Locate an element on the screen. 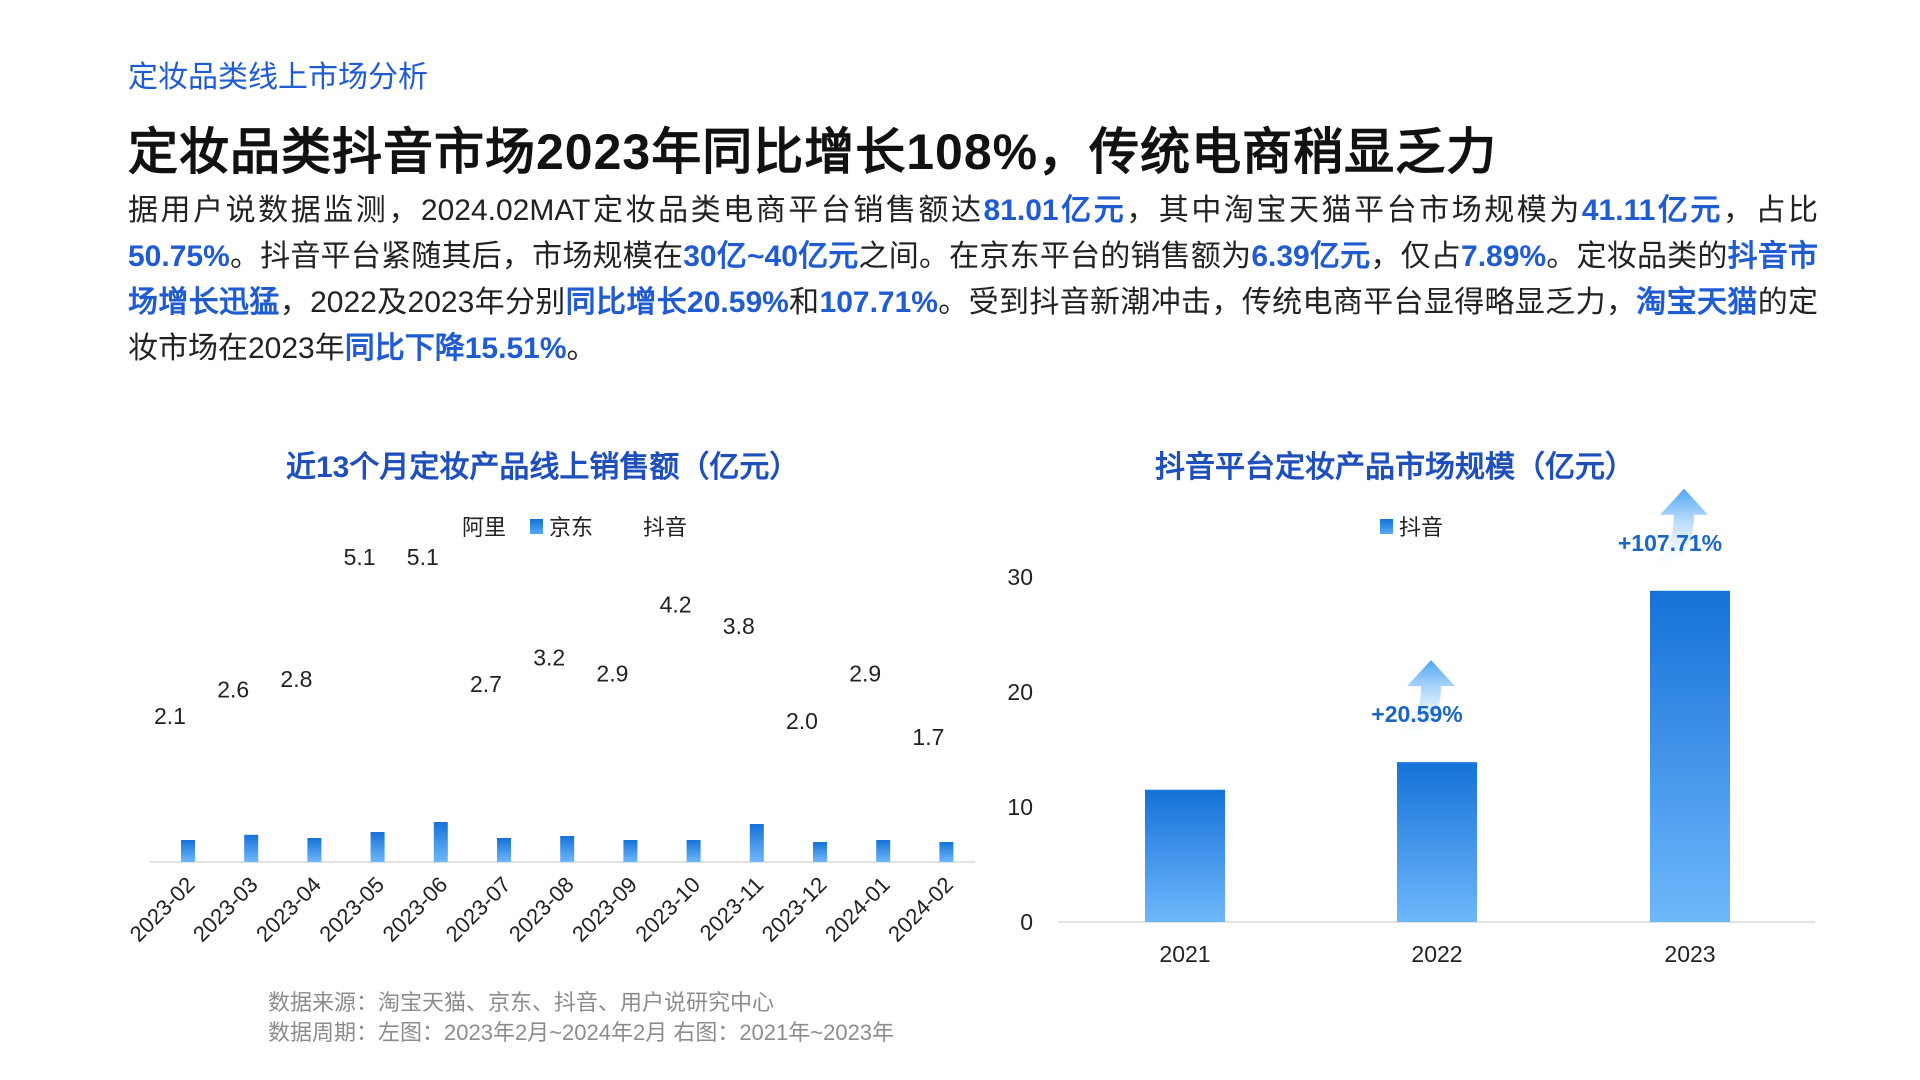 The height and width of the screenshot is (1080, 1920). legend-item-ali: 阿里 is located at coordinates (484, 526).